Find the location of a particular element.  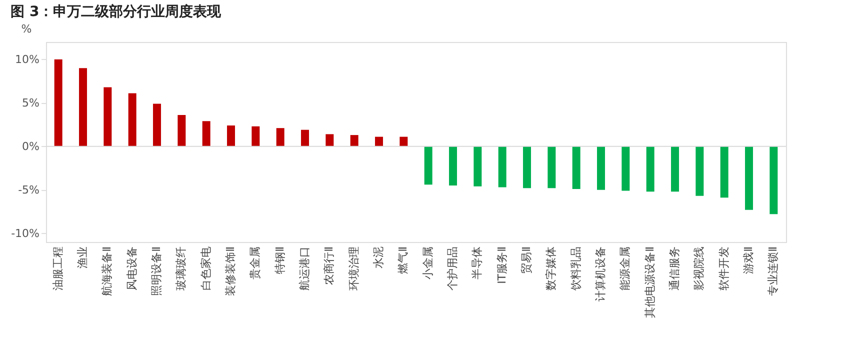

x-tick-label: 渔业 is located at coordinates (82, 257).